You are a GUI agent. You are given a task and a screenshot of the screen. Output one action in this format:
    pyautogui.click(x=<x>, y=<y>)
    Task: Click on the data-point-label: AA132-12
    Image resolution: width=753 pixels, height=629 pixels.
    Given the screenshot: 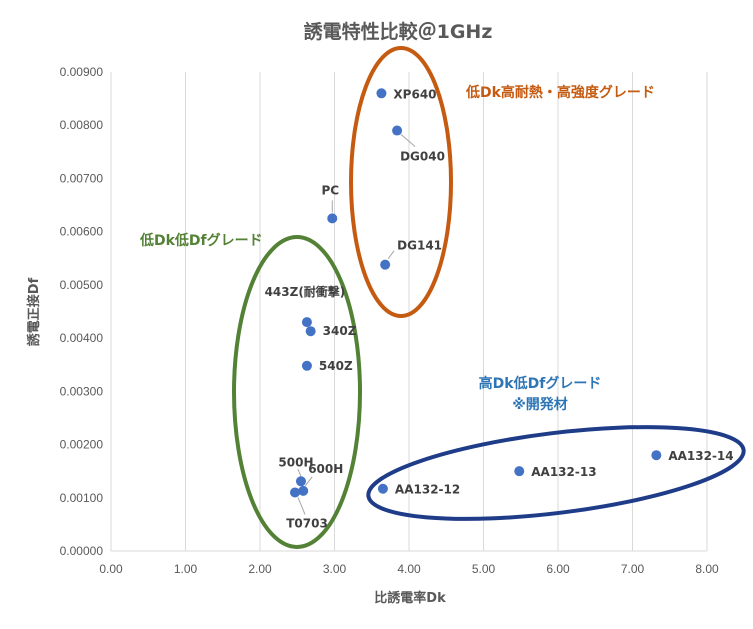 What is the action you would take?
    pyautogui.click(x=427, y=490)
    